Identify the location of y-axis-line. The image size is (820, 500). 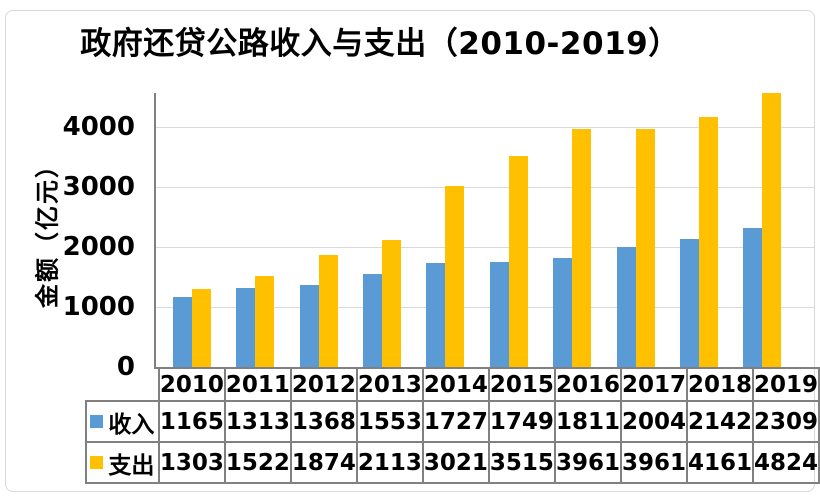
(155, 231).